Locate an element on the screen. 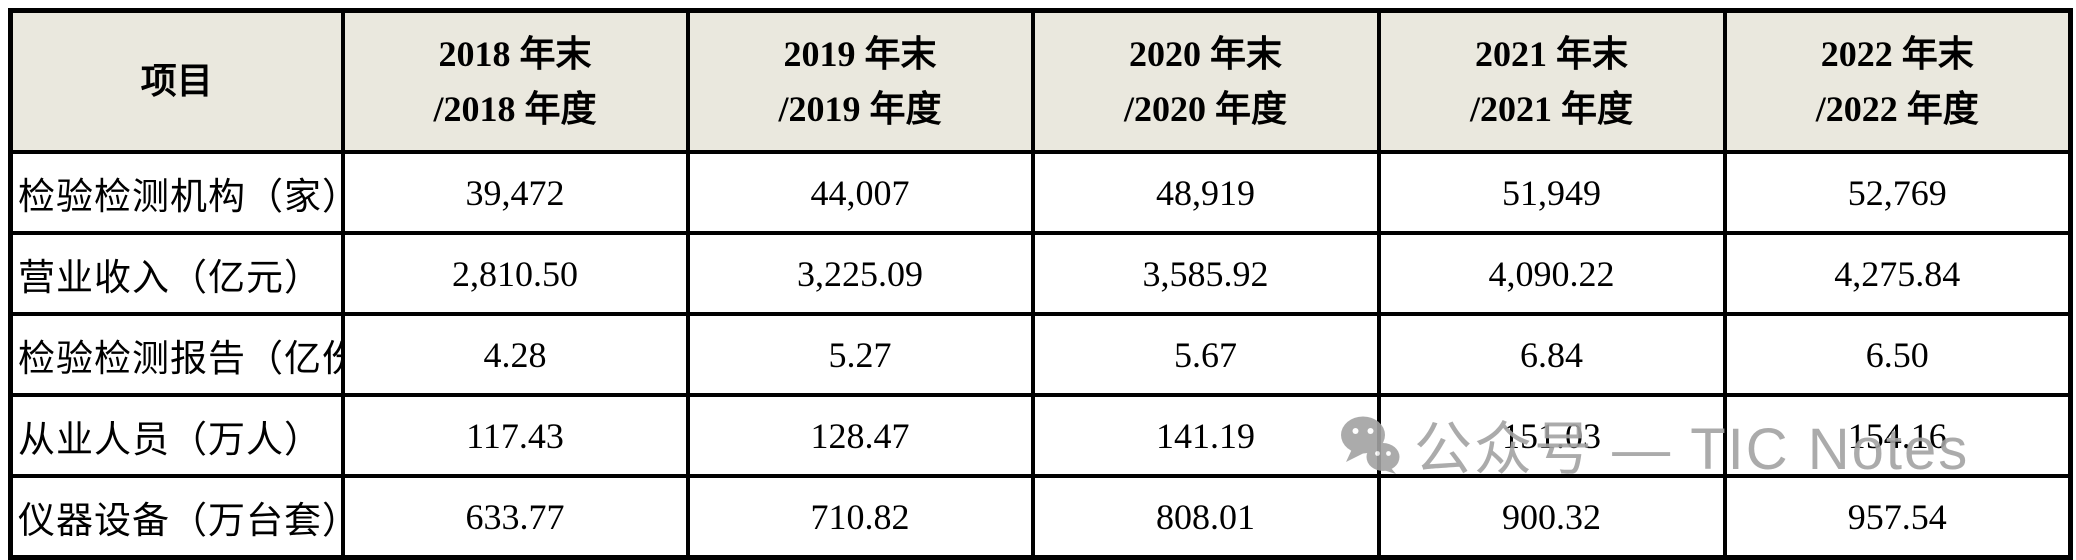 The width and height of the screenshot is (2076, 560). header-col-2021: 2021 年末 /2021 年度 is located at coordinates (1551, 81).